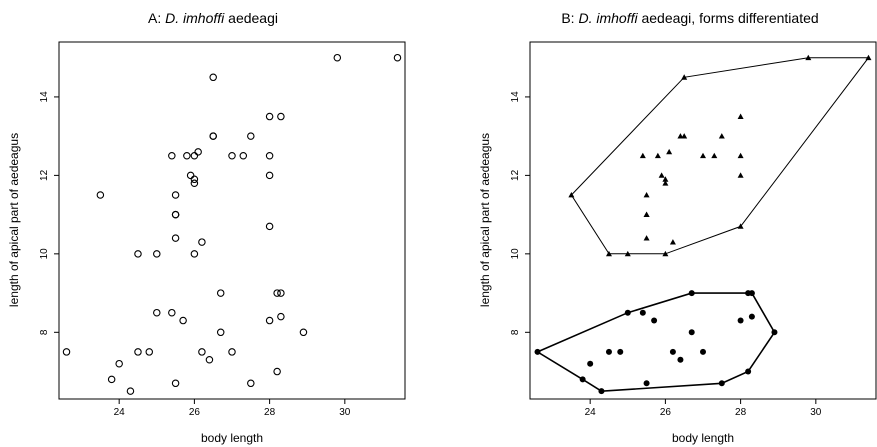  Describe the element at coordinates (591, 412) in the screenshot. I see `panel-b-x-tick-label: 24` at that location.